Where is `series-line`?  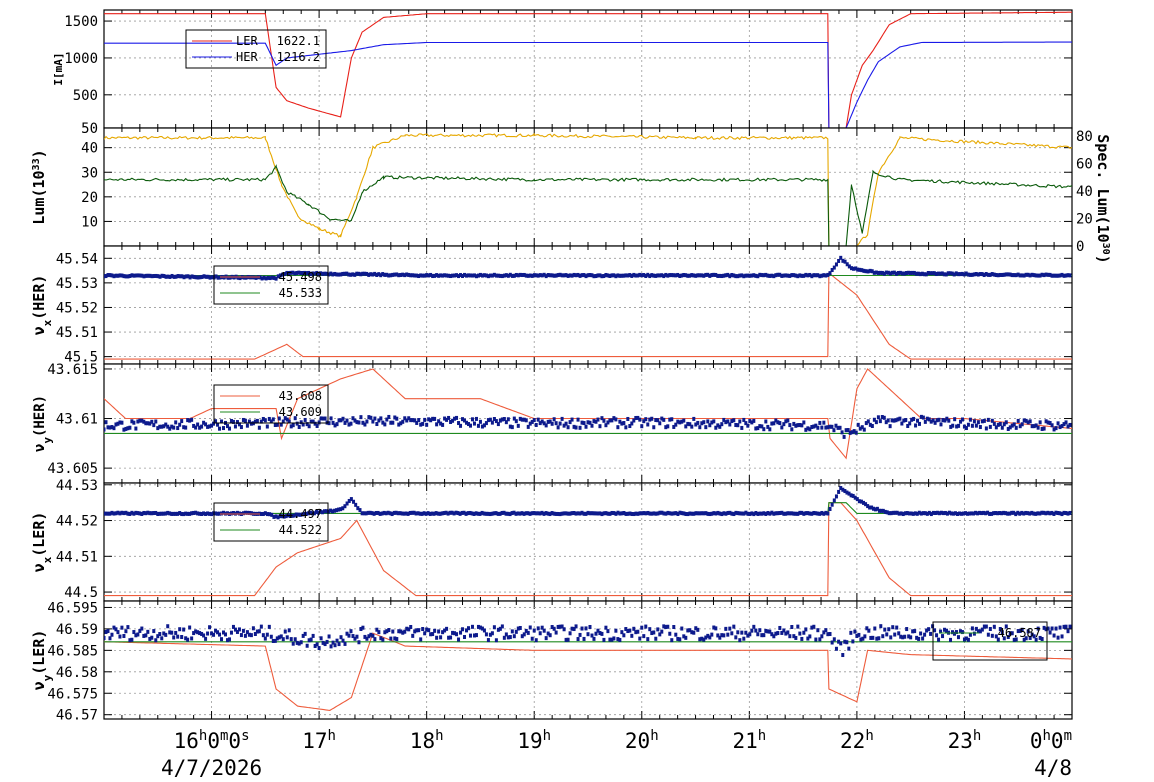
series-line is located at coordinates (588, 84).